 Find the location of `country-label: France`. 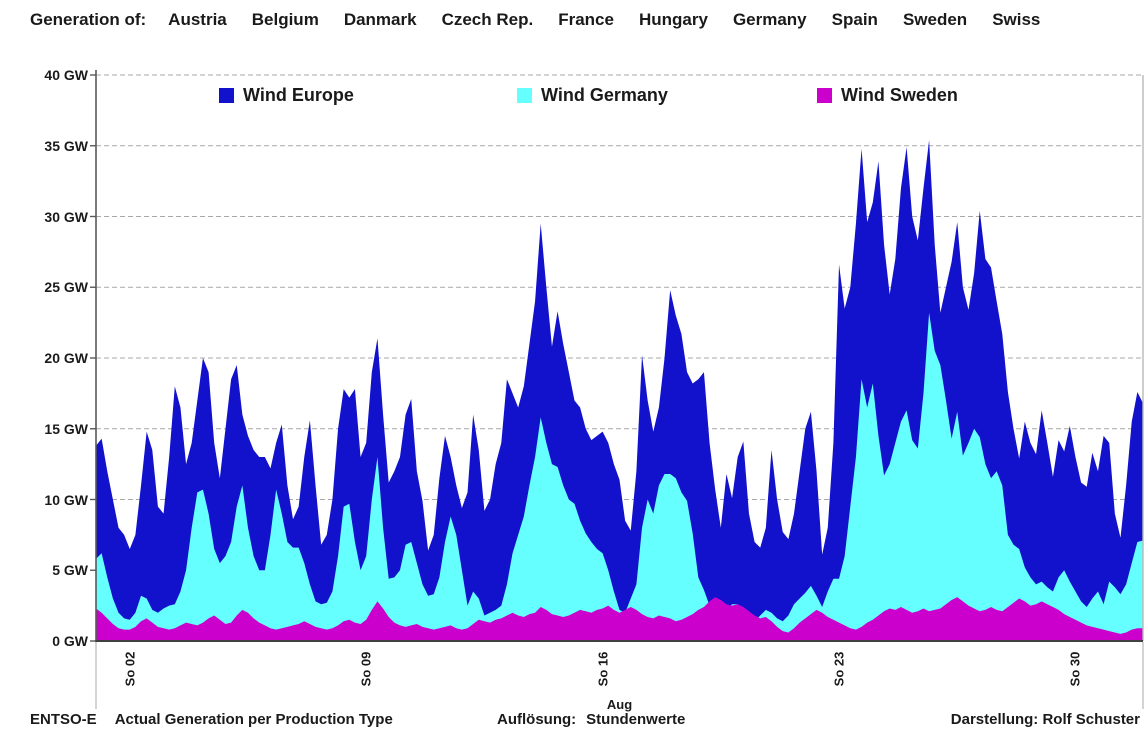

country-label: France is located at coordinates (586, 19).